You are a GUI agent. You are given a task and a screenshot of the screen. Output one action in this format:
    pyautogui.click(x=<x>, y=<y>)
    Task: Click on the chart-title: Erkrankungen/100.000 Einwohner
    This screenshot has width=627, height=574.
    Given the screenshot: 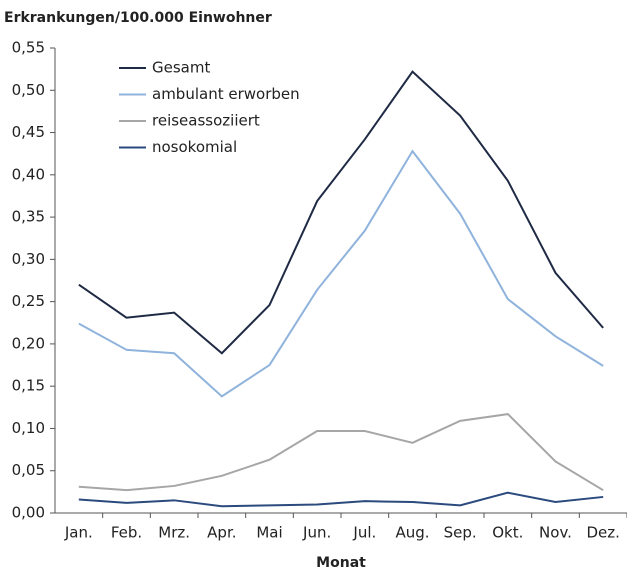 What is the action you would take?
    pyautogui.click(x=138, y=18)
    